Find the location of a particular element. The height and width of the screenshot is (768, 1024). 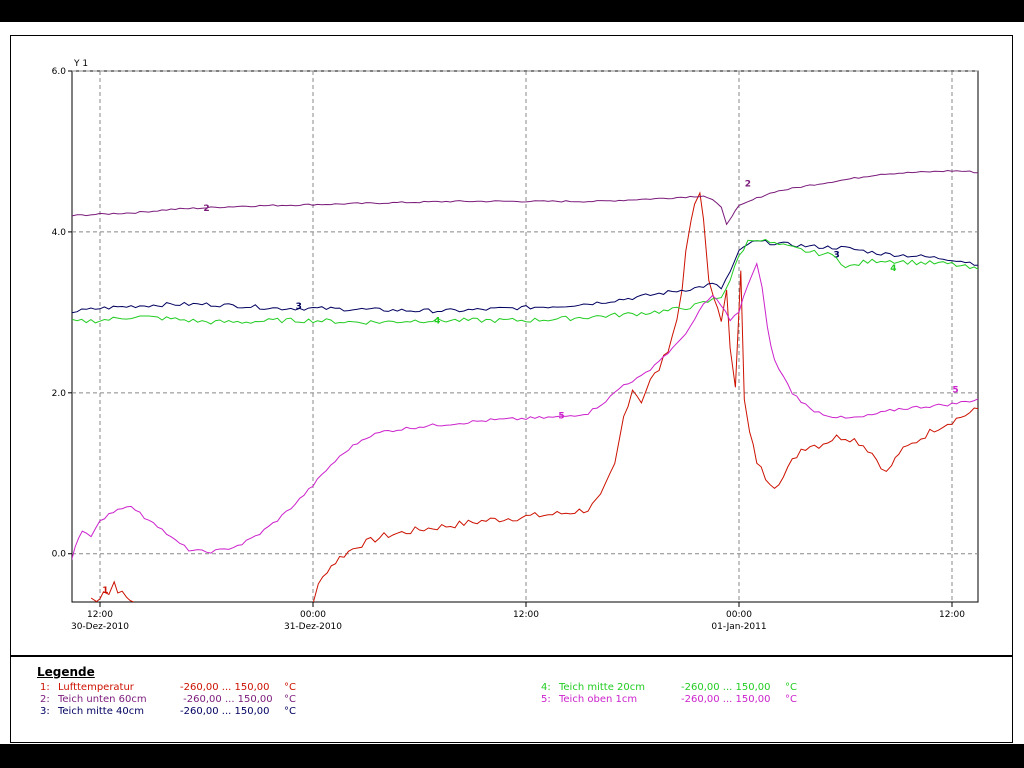

legend-item-name: Teich oben 1cm is located at coordinates (598, 699).